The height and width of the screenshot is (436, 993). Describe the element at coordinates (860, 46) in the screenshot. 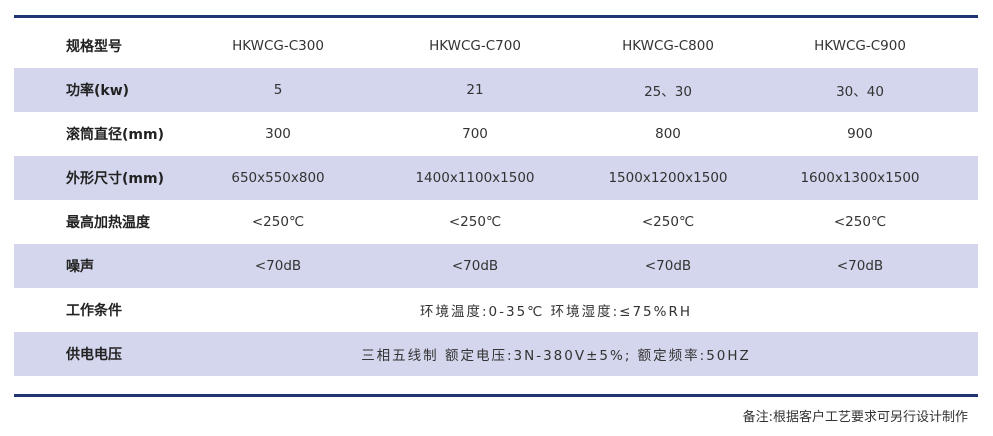

I see `table-cell: HKWCG-C900` at that location.